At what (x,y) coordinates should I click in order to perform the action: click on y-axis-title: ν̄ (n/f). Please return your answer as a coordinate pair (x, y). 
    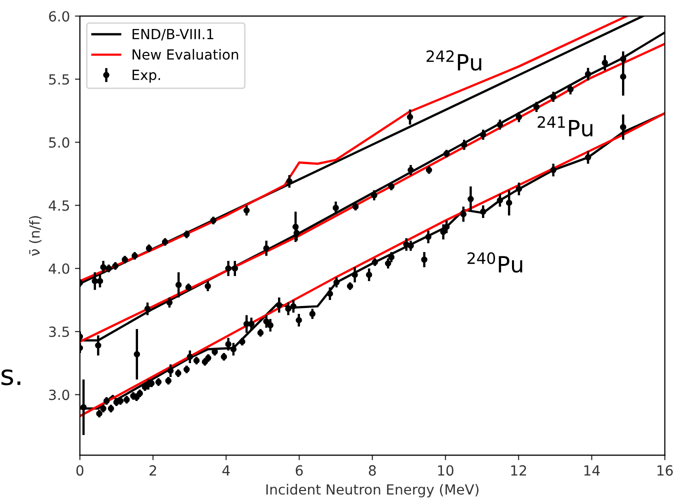
    Looking at the image, I should click on (35, 236).